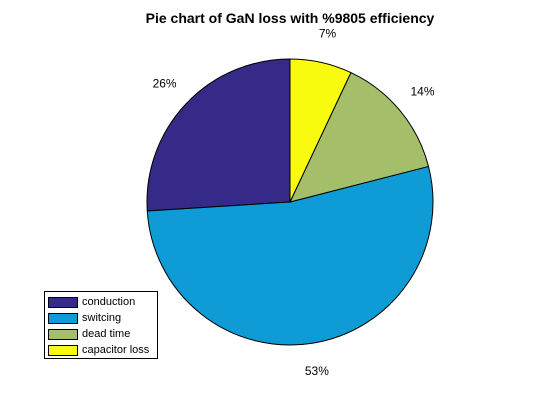  Describe the element at coordinates (106, 334) in the screenshot. I see `legend-label: dead time` at that location.